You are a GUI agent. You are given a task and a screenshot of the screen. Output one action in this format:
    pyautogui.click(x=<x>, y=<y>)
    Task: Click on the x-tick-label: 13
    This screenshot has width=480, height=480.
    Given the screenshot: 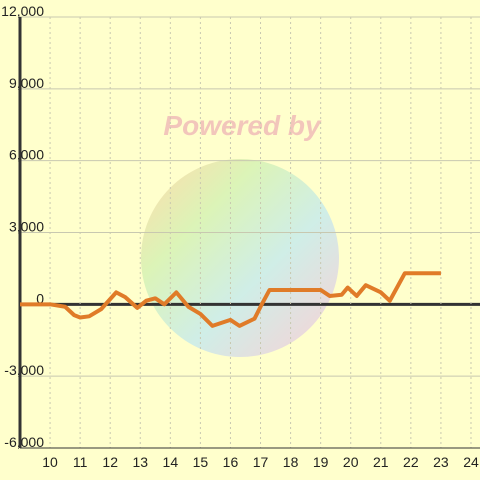 What is the action you would take?
    pyautogui.click(x=140, y=462)
    